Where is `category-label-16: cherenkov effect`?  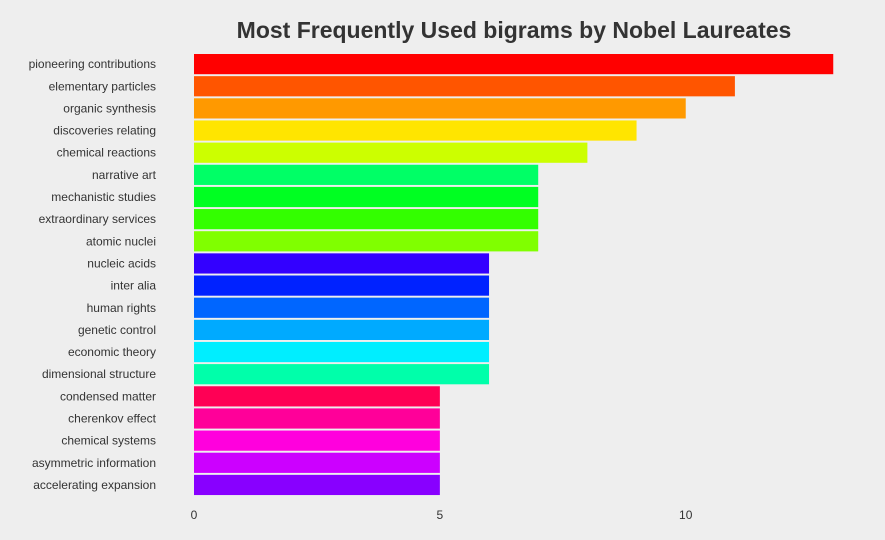 category-label-16: cherenkov effect is located at coordinates (112, 419).